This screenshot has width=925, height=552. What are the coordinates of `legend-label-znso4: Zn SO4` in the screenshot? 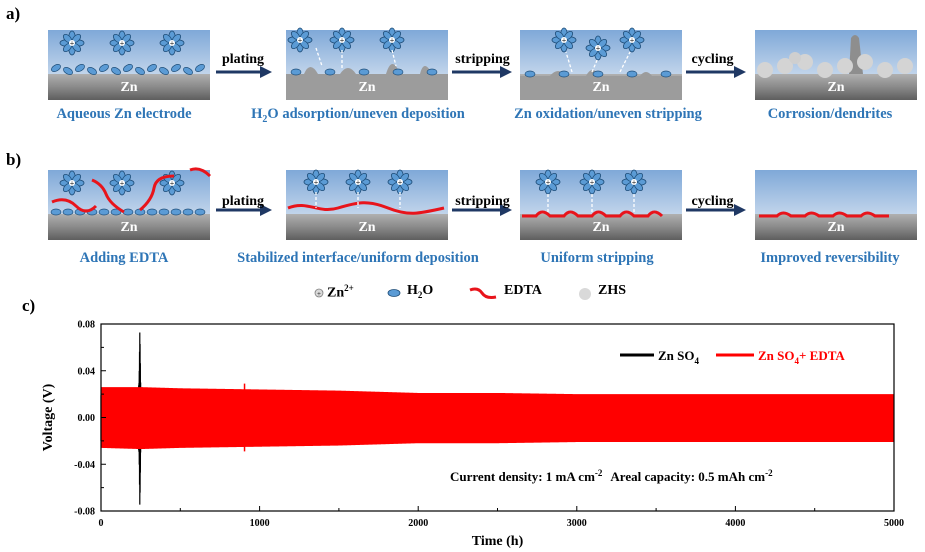 It's located at (679, 357).